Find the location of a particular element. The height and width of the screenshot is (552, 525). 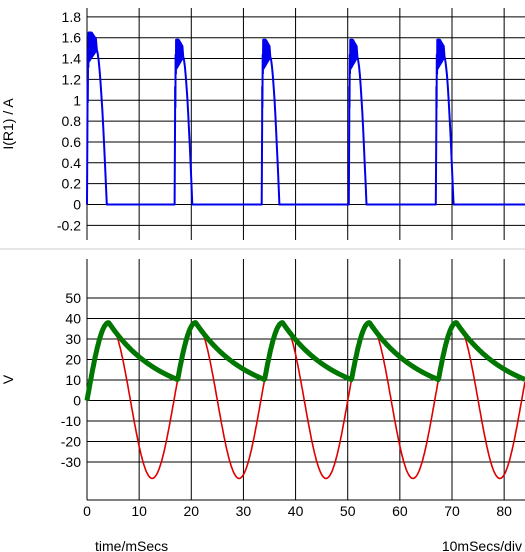

x-tick-label: 60 is located at coordinates (400, 511).